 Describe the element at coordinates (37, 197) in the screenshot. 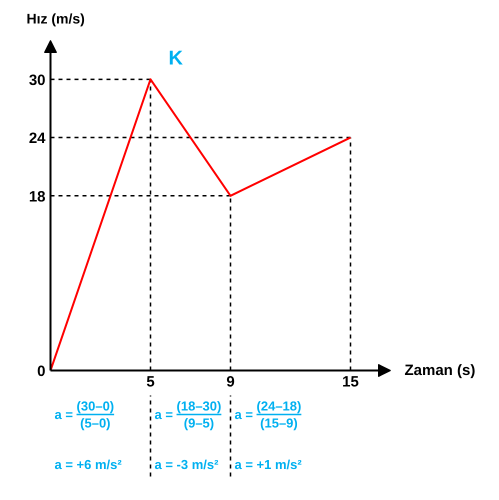

I see `y-tick-label: 18` at that location.